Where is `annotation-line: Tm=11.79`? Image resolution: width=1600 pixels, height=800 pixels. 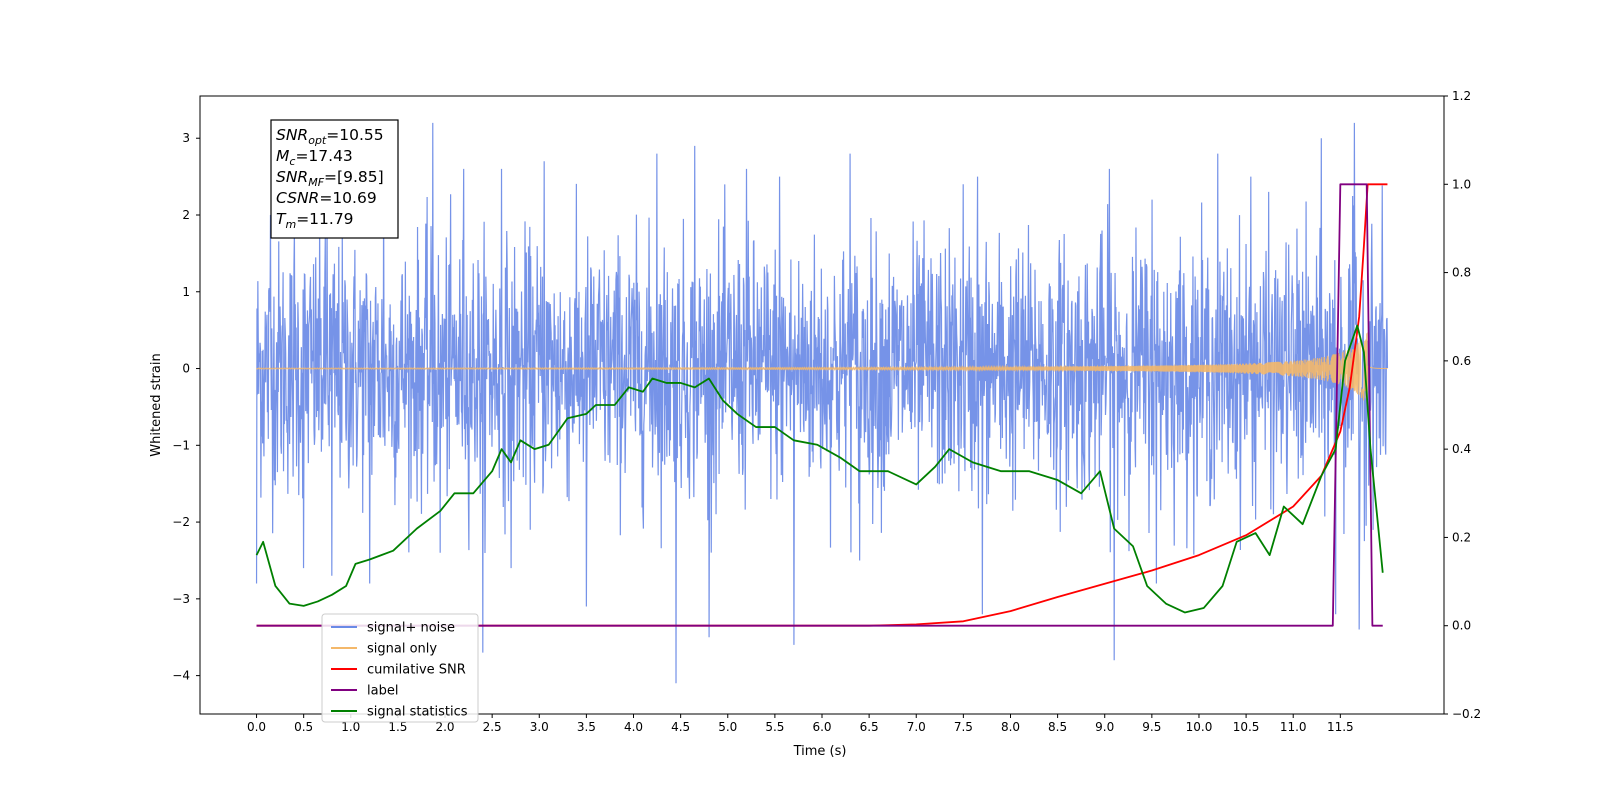 annotation-line: Tm=11.79 is located at coordinates (315, 220).